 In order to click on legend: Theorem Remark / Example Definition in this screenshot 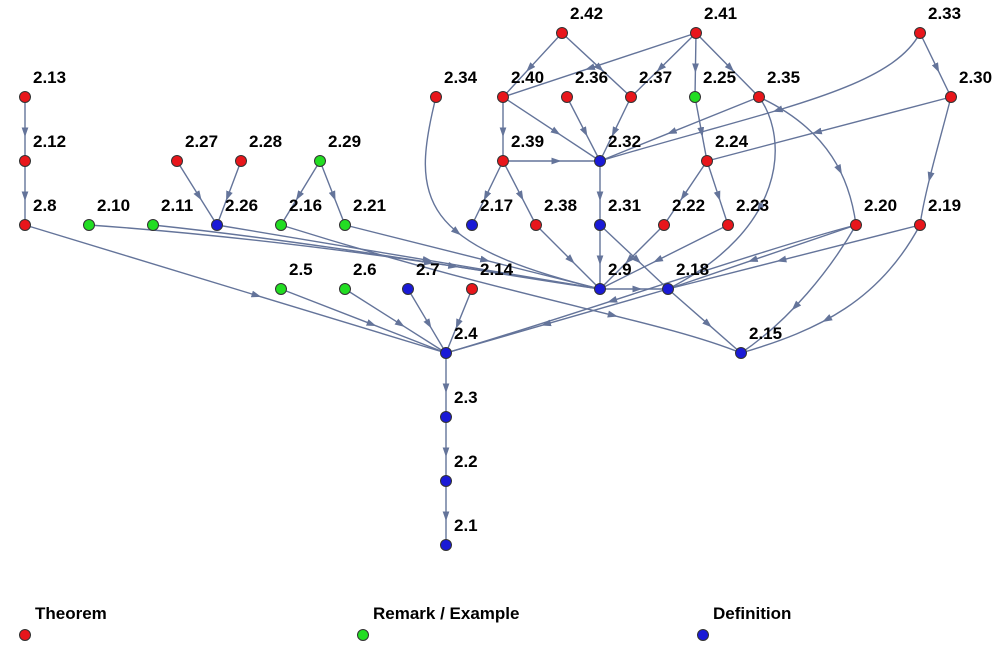, I will do `click(405, 622)`.